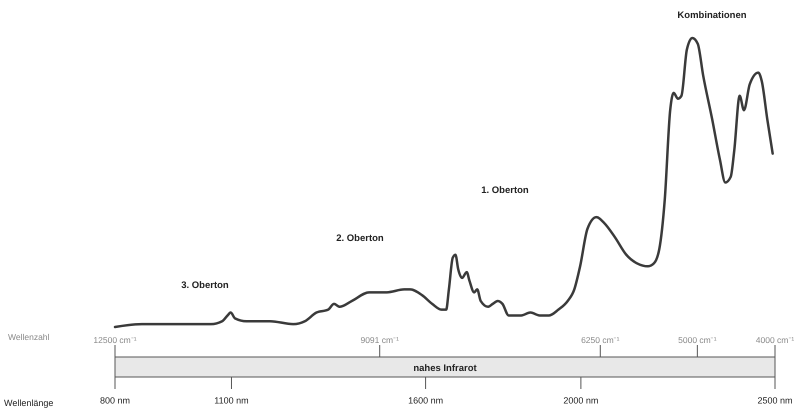  Describe the element at coordinates (231, 400) in the screenshot. I see `x-tick-label: 1100 nm` at that location.